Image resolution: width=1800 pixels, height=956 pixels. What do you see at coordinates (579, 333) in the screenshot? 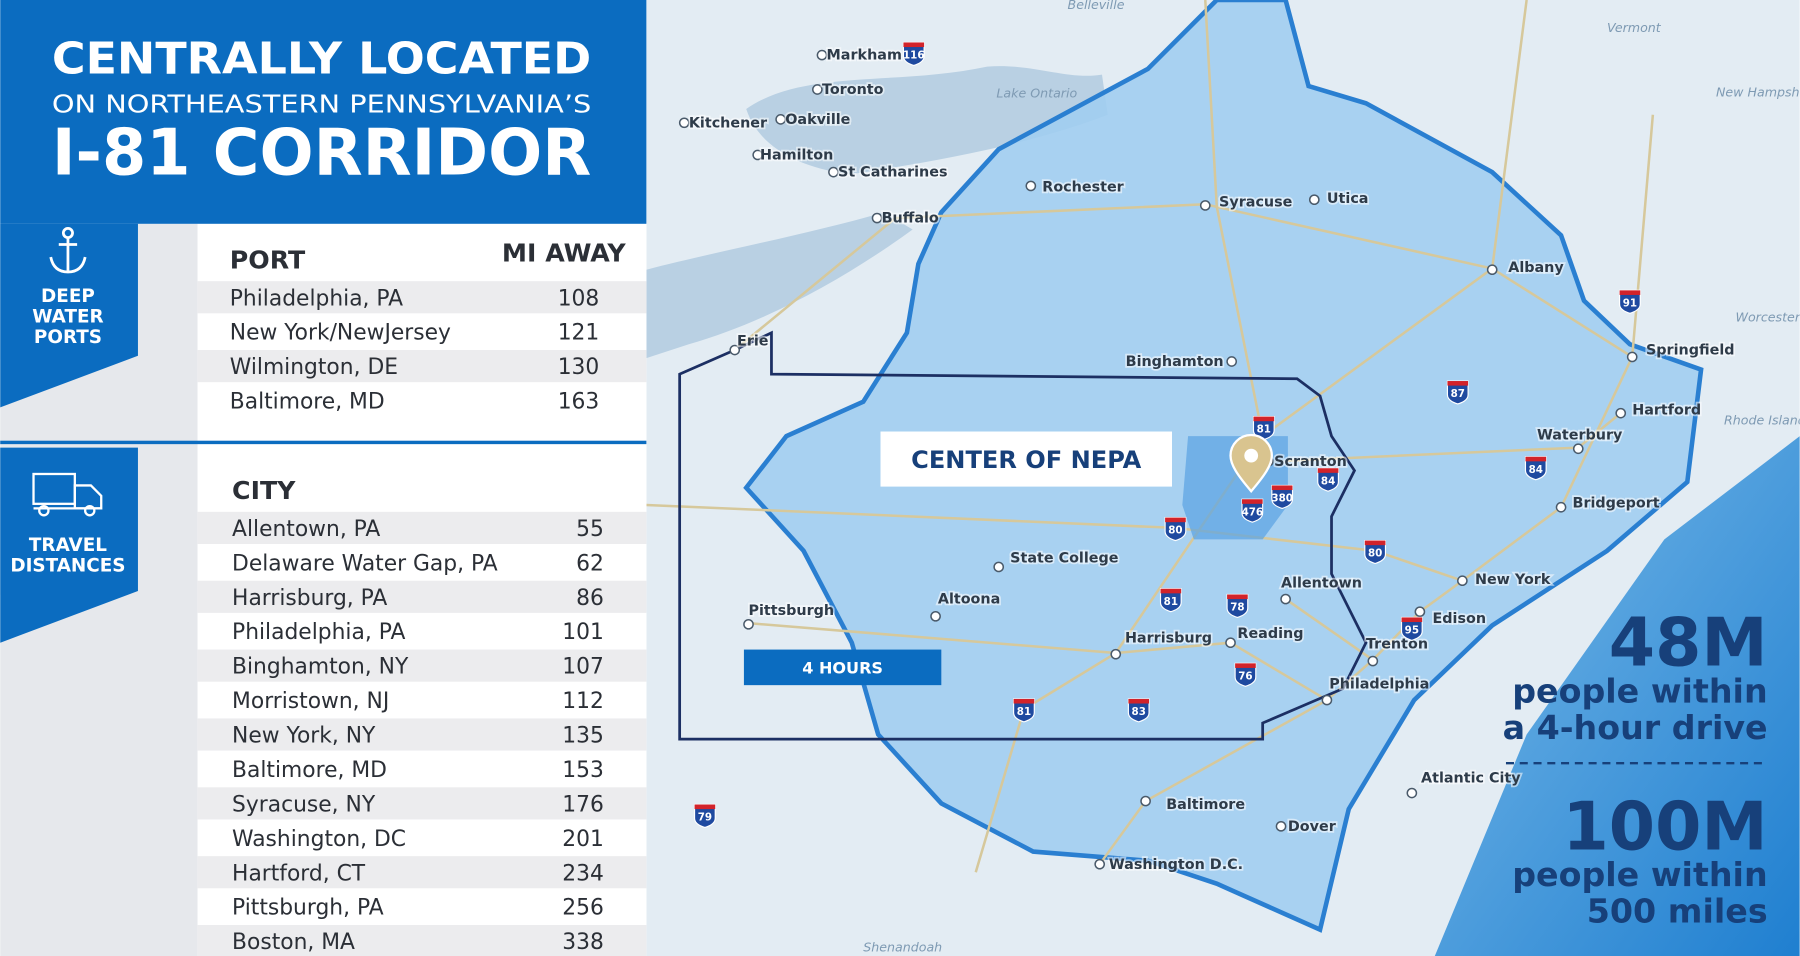
I see `row-value: 121` at bounding box center [579, 333].